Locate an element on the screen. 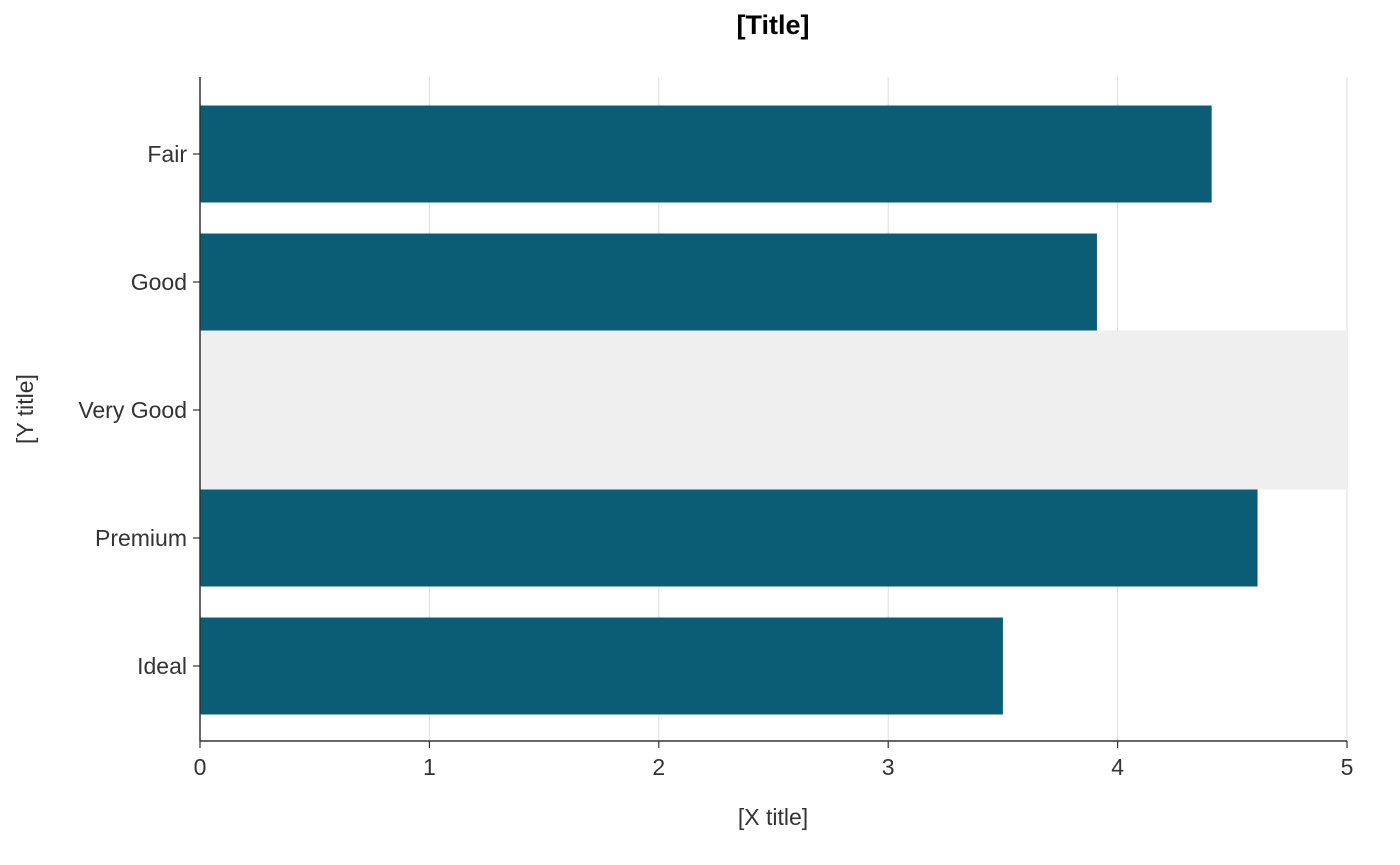  x-tick-label: 3 is located at coordinates (888, 767).